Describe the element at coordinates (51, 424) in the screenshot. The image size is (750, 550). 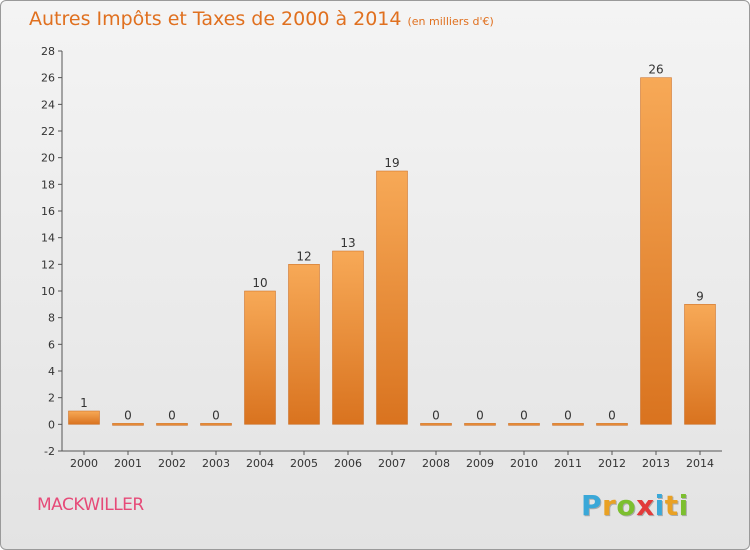
I see `y-tick-label: 0` at that location.